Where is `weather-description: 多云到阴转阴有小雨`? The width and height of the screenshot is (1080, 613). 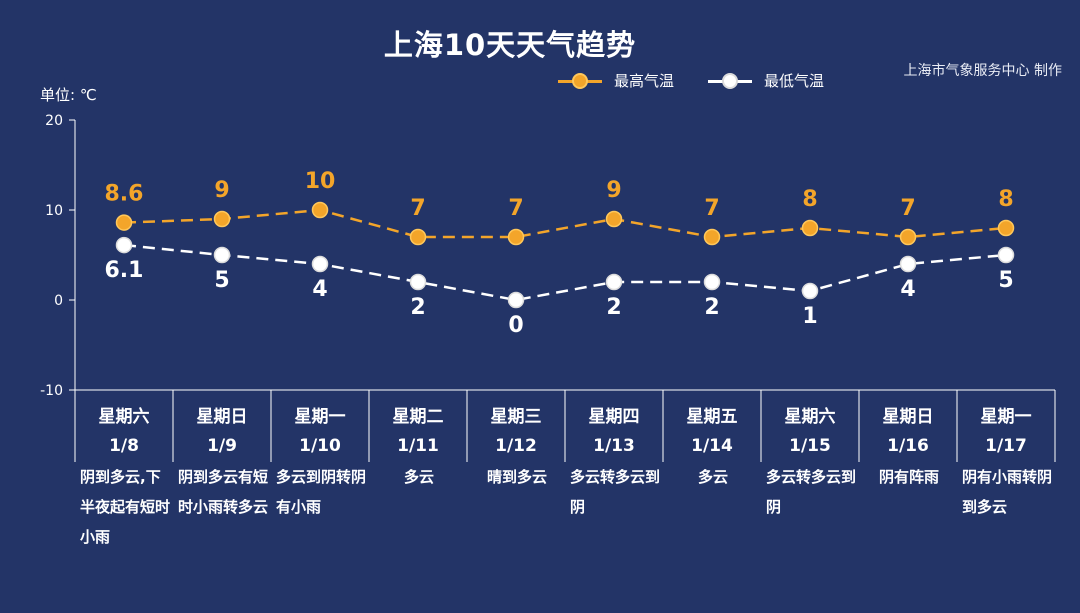 weather-description: 多云到阴转阴有小雨 is located at coordinates (321, 492).